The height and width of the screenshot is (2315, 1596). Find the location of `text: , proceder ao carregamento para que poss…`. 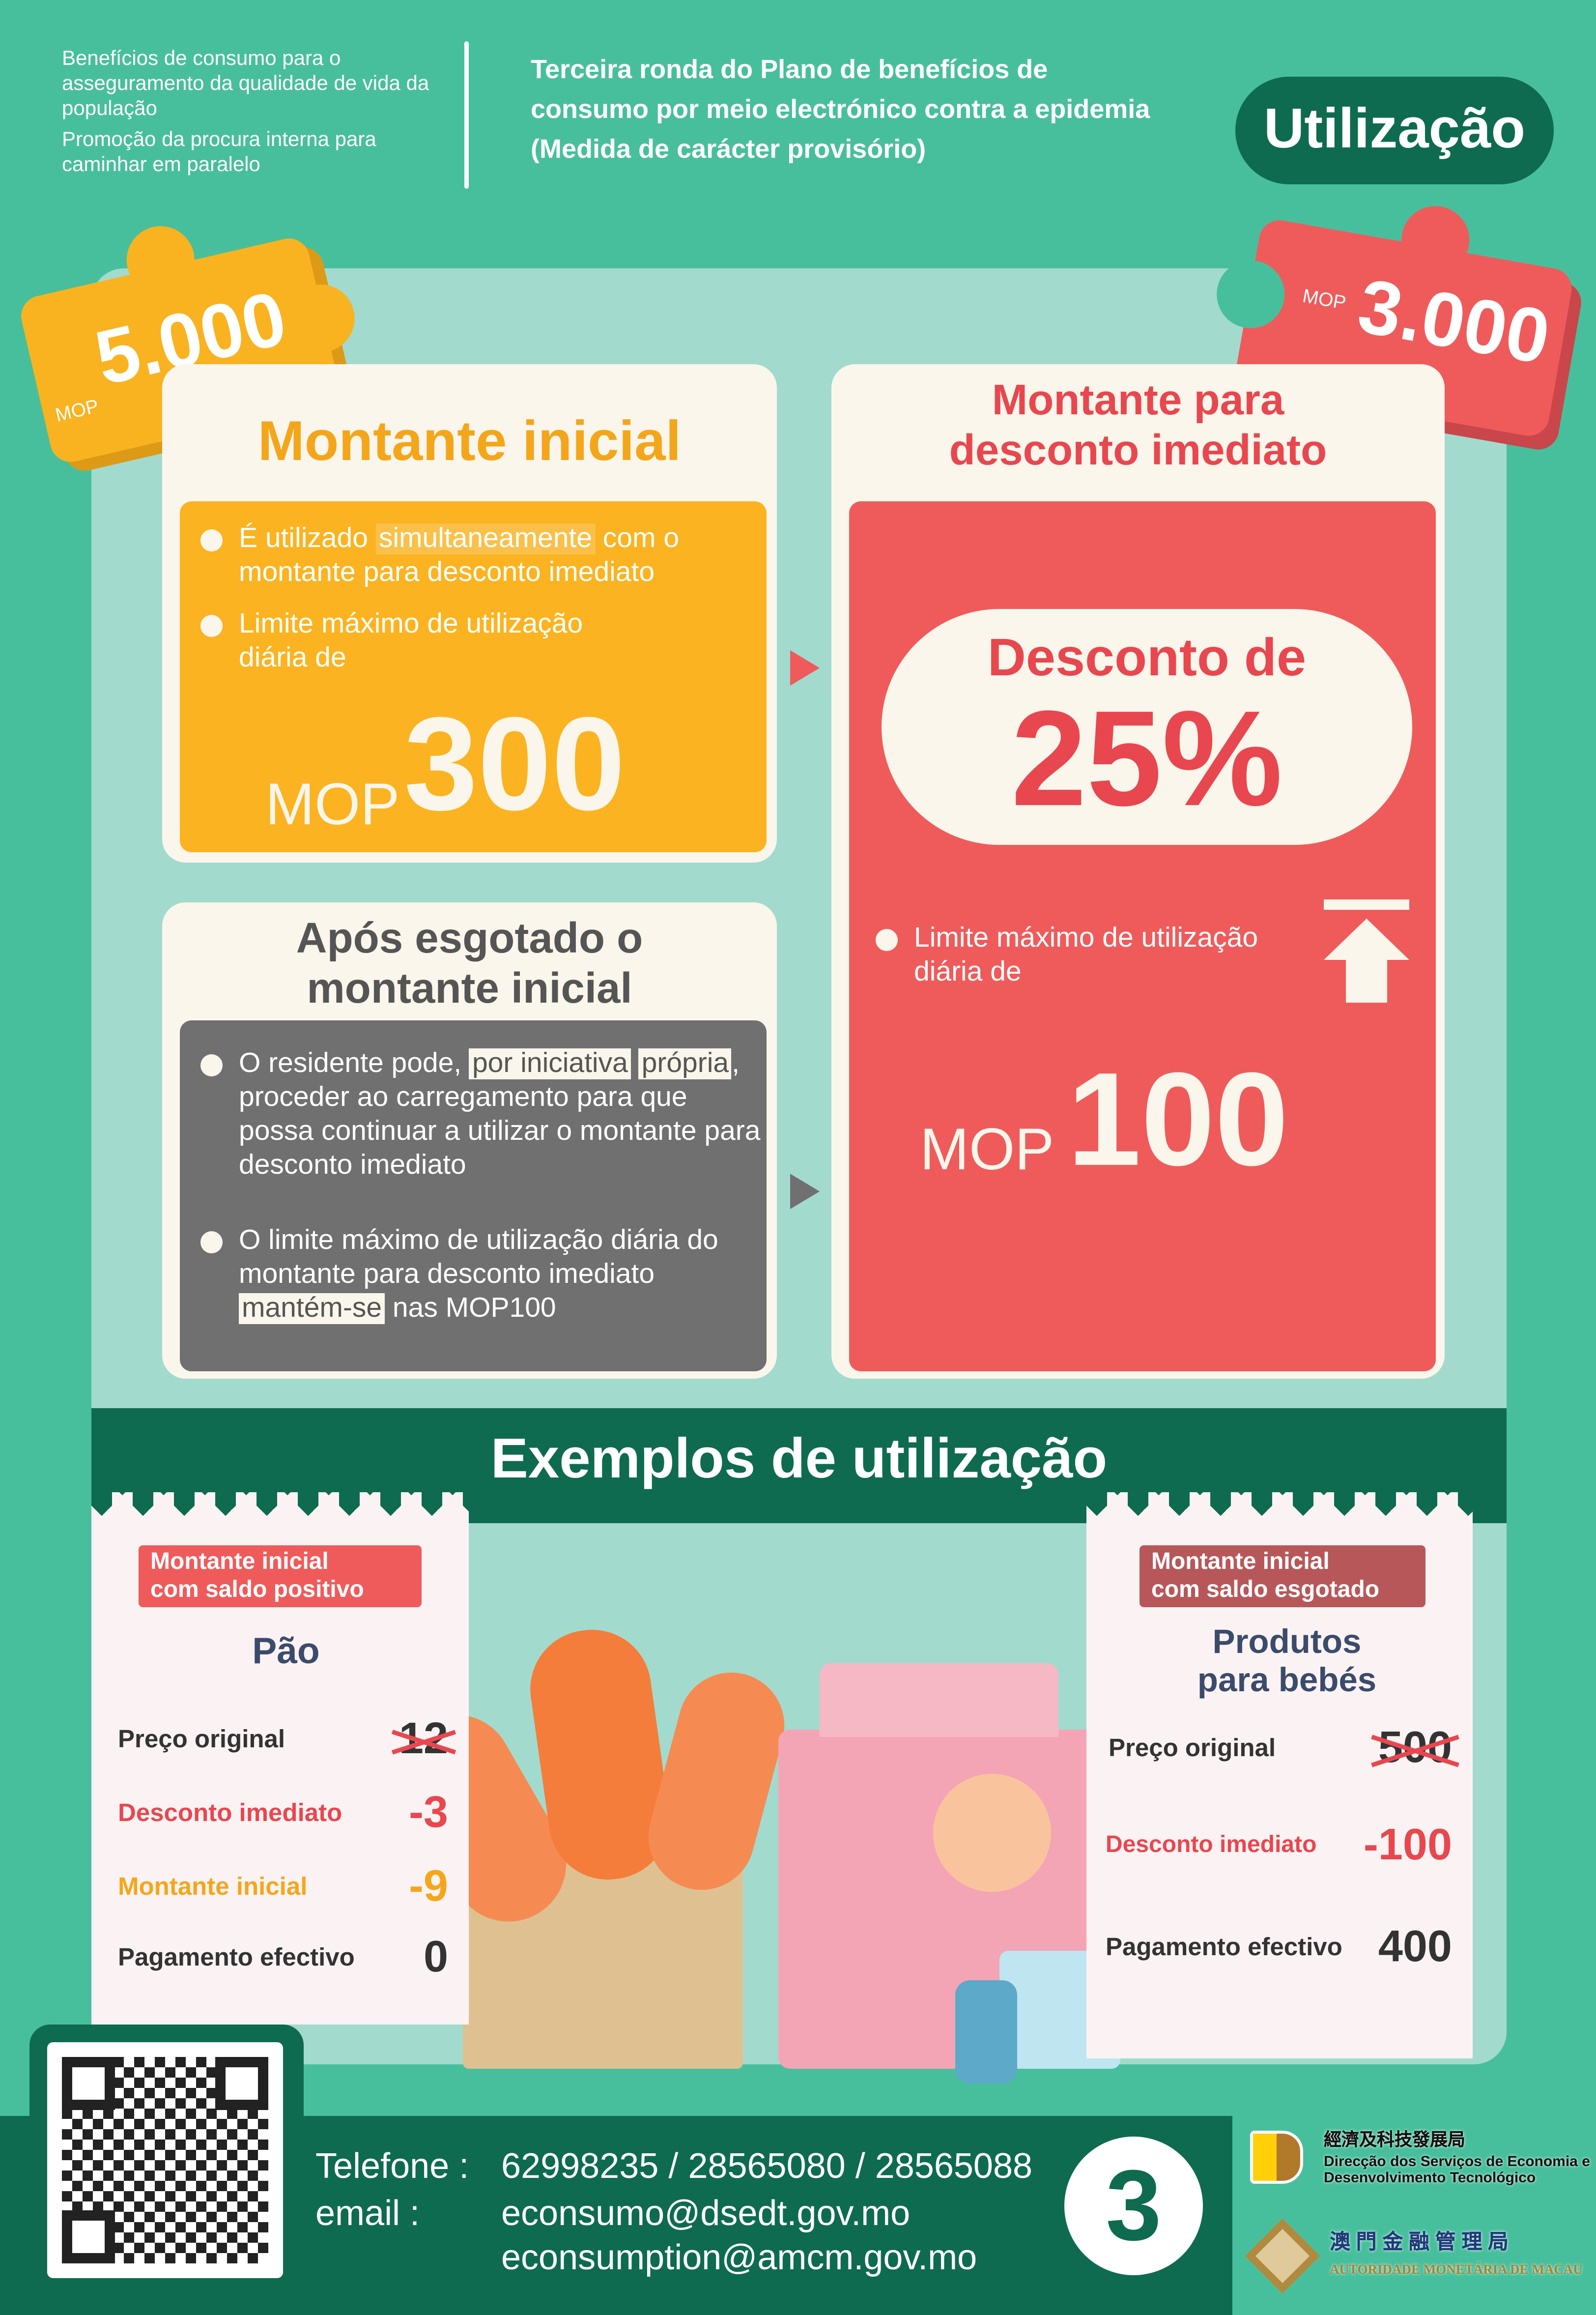

text: , proceder ao carregamento para que poss… is located at coordinates (500, 1114).